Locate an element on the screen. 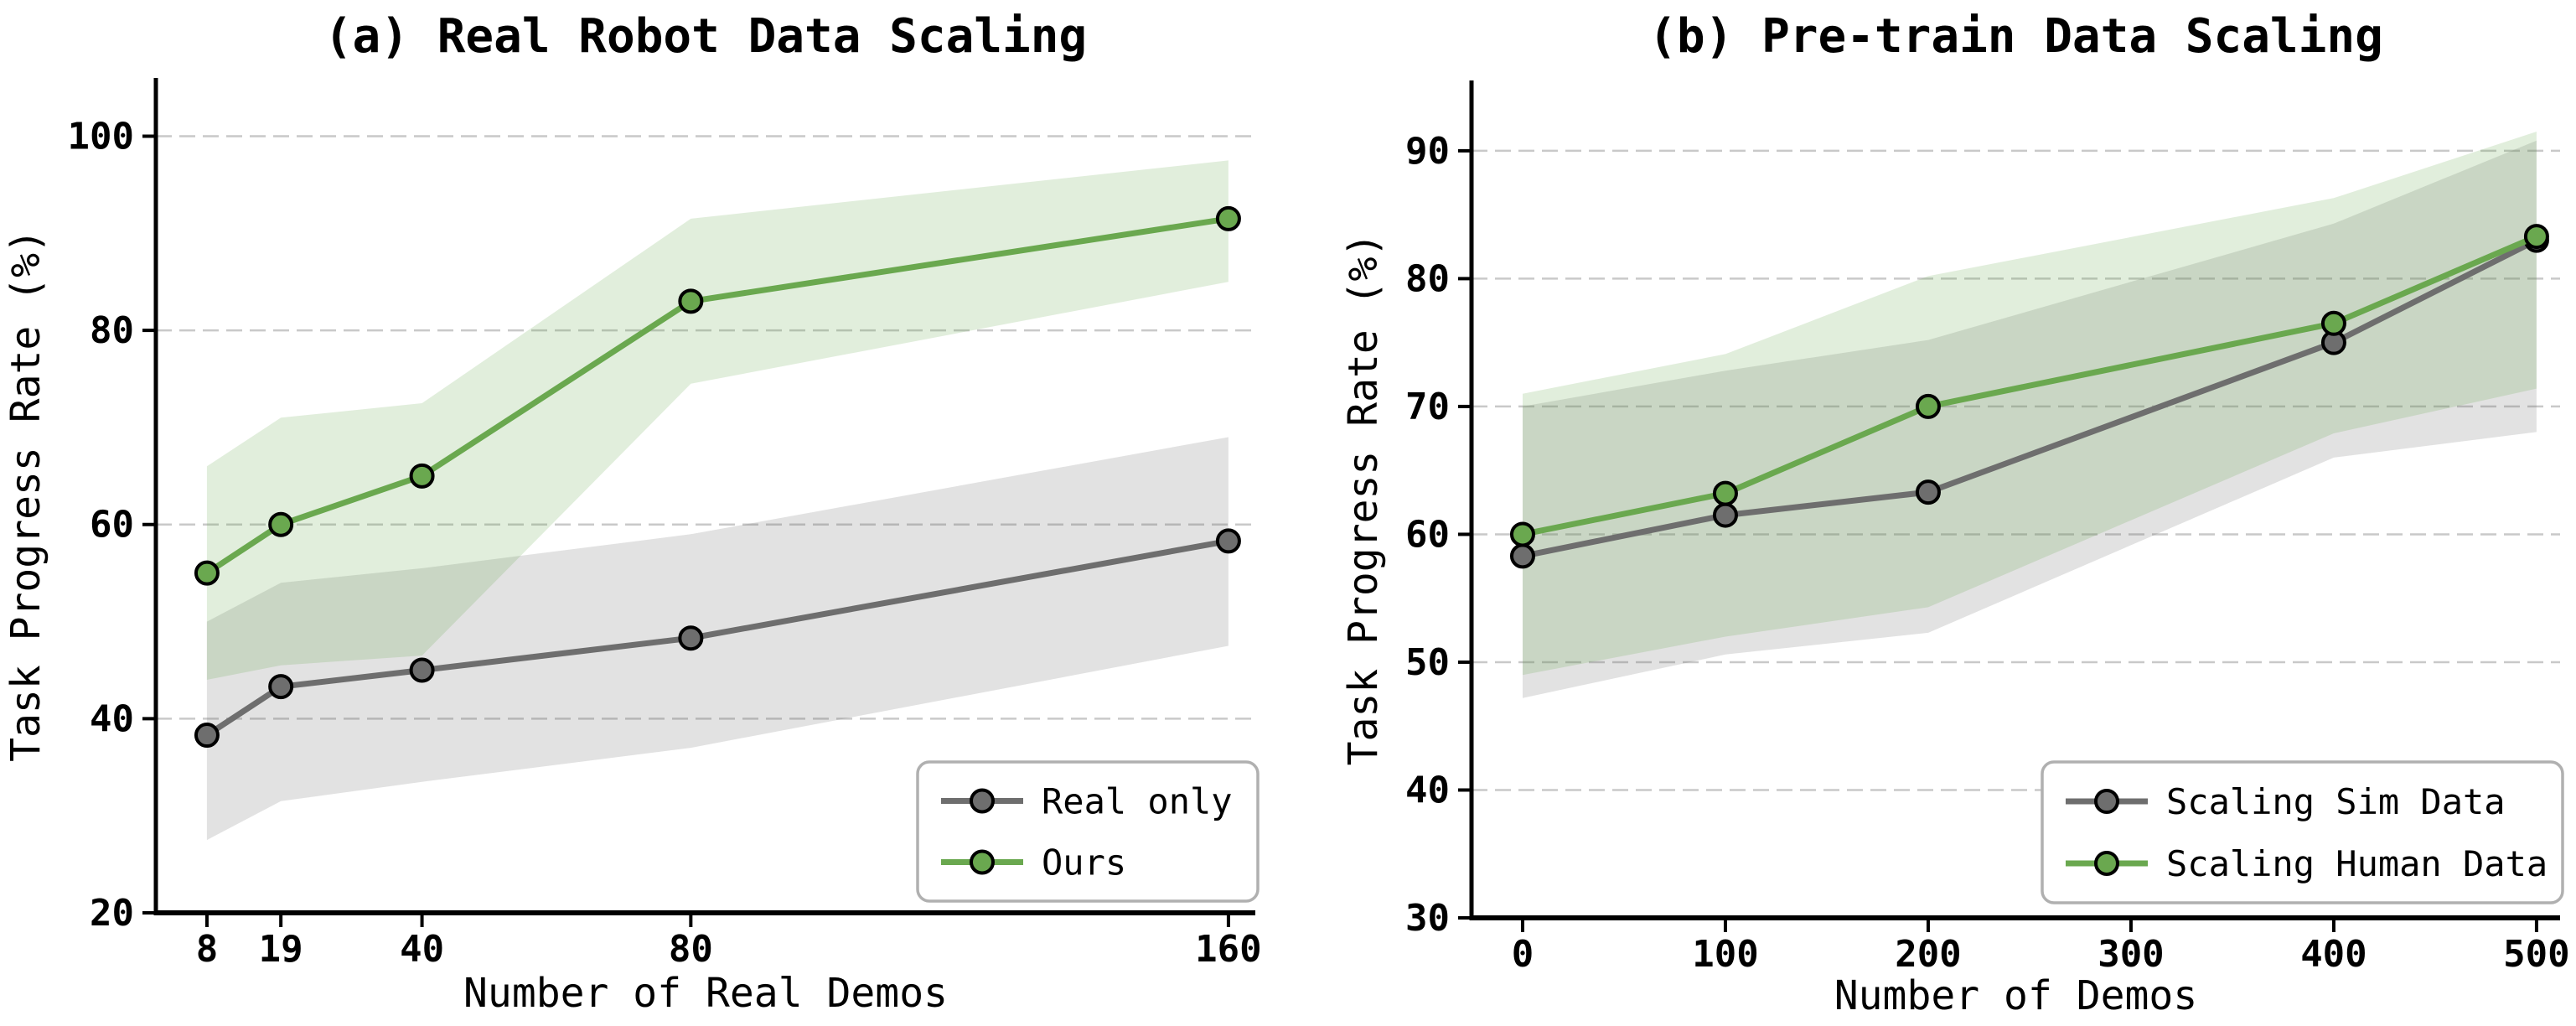 This screenshot has height=1026, width=2576. legend-label: Scaling Sim Data is located at coordinates (2336, 801).